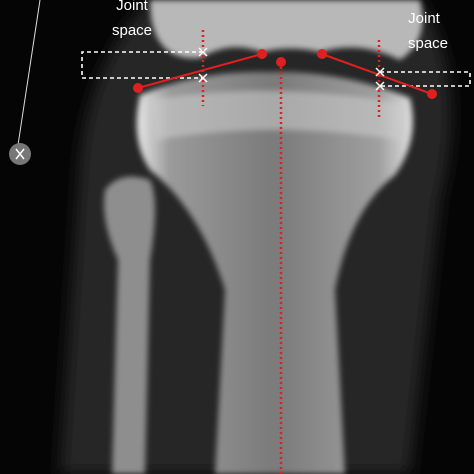 This screenshot has width=474, height=474. I want to click on tibial-plateau, so click(277, 115).